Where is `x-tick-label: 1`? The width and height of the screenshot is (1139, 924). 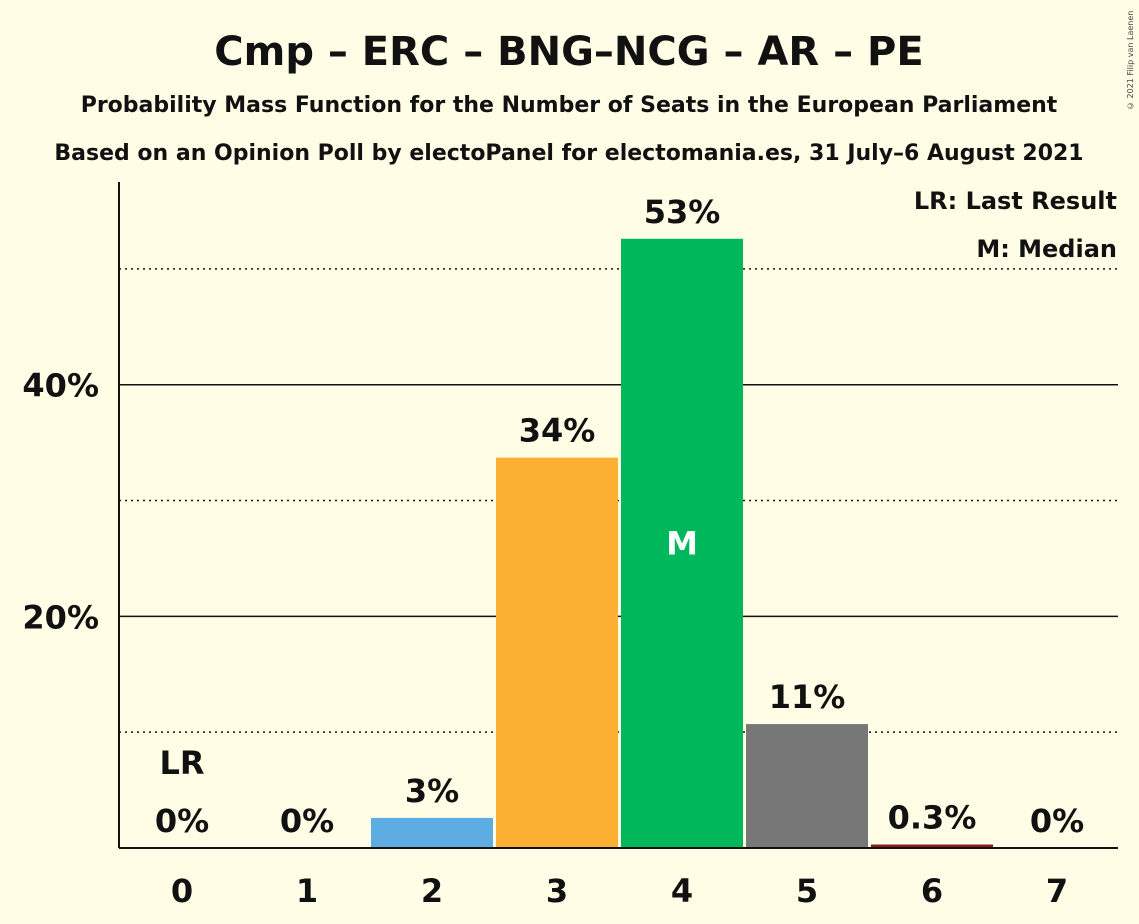
x-tick-label: 1 is located at coordinates (307, 891).